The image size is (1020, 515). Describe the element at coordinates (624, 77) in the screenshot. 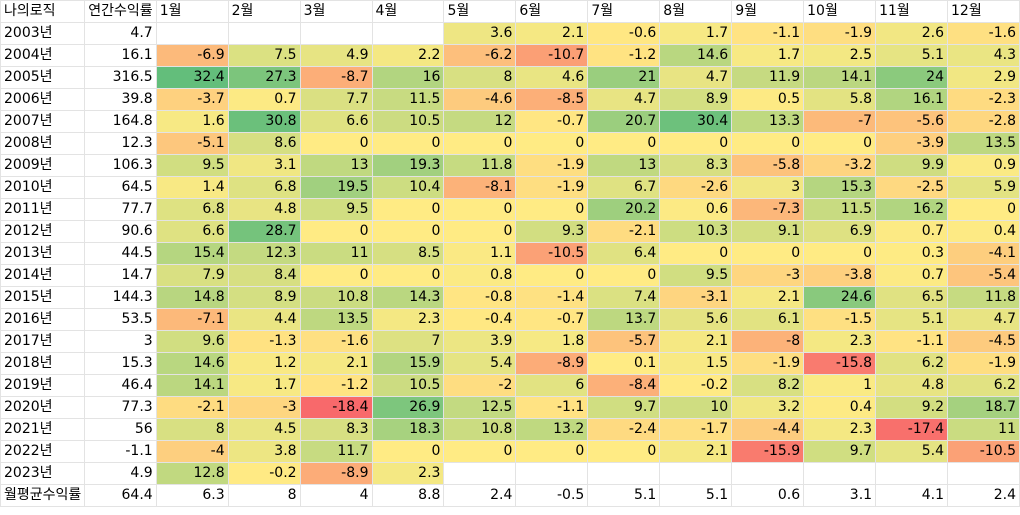

I see `monthly-return-cell: 21` at that location.